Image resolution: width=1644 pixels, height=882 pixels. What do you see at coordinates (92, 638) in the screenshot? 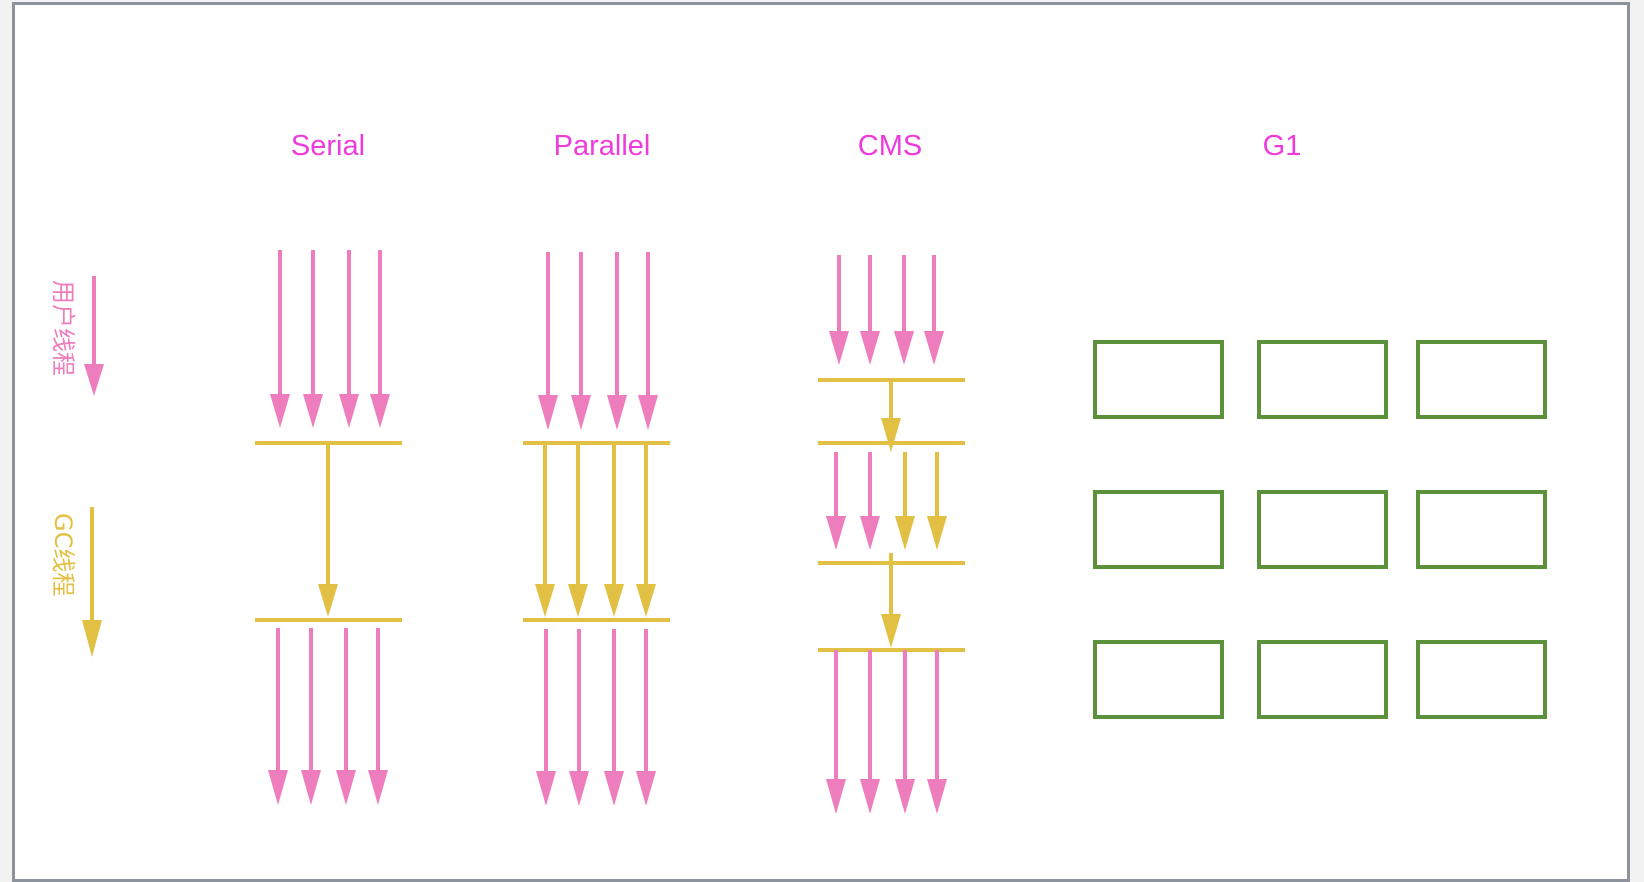
I see `legend-gc-arrow-head` at bounding box center [92, 638].